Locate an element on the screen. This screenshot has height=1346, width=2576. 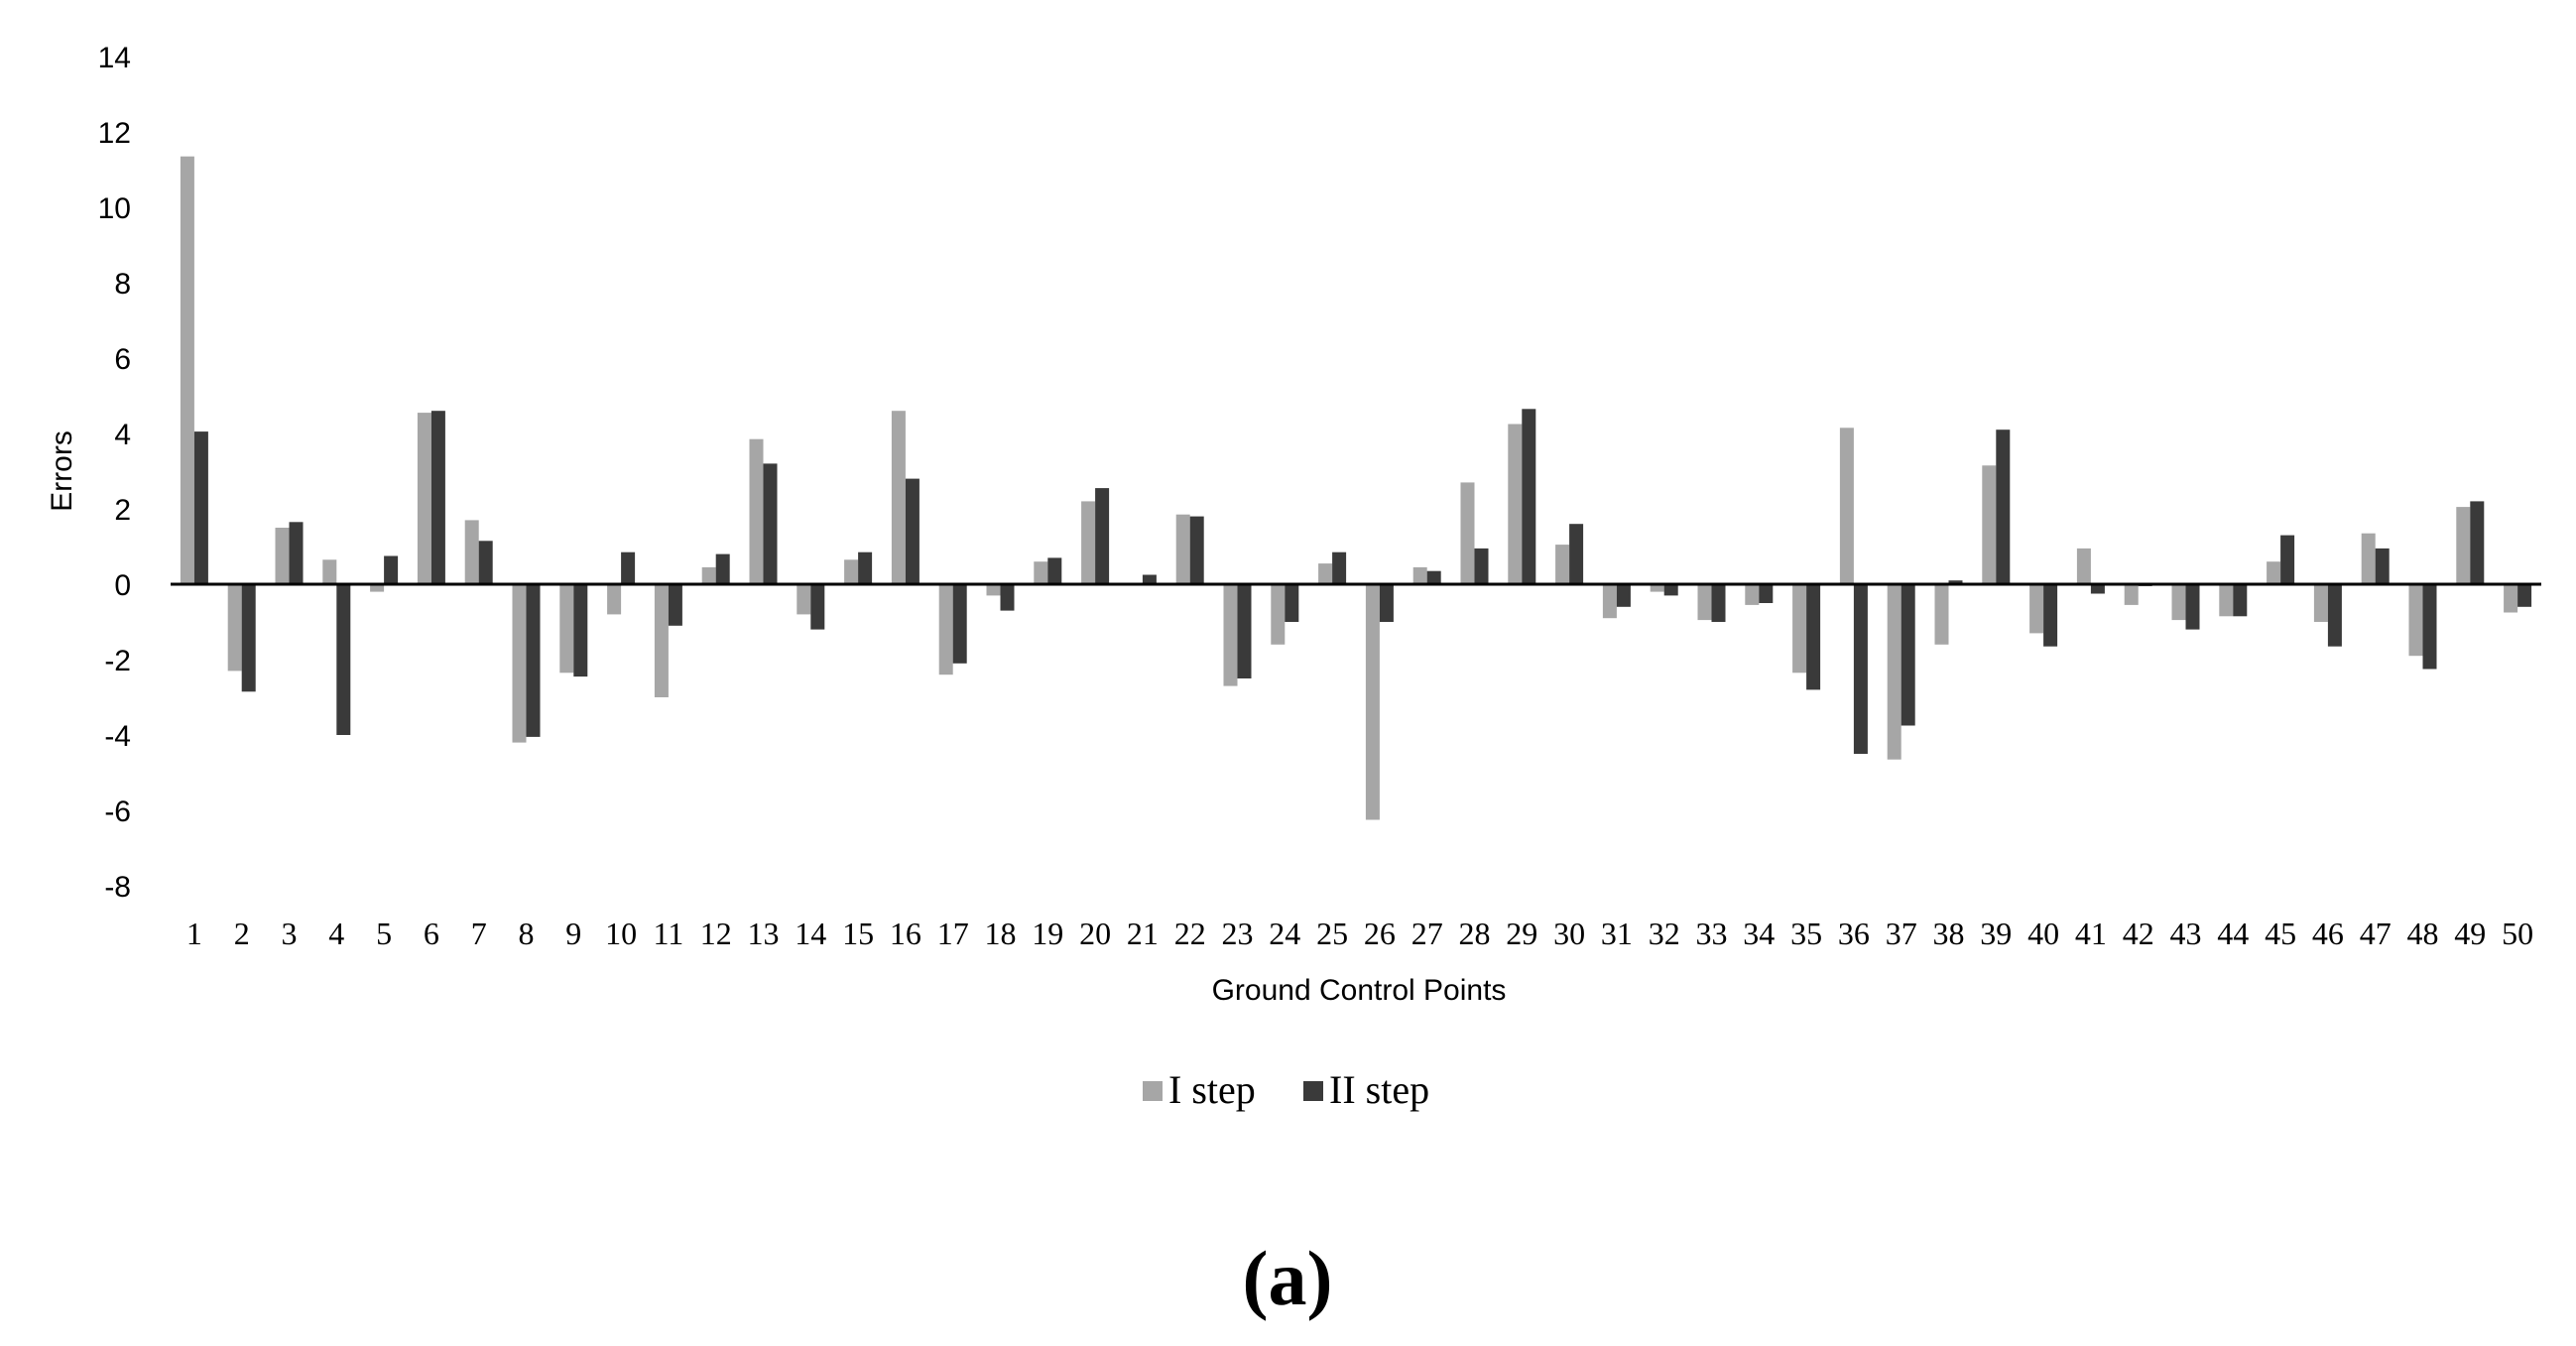
y-tick-label: -2 is located at coordinates (117, 661).